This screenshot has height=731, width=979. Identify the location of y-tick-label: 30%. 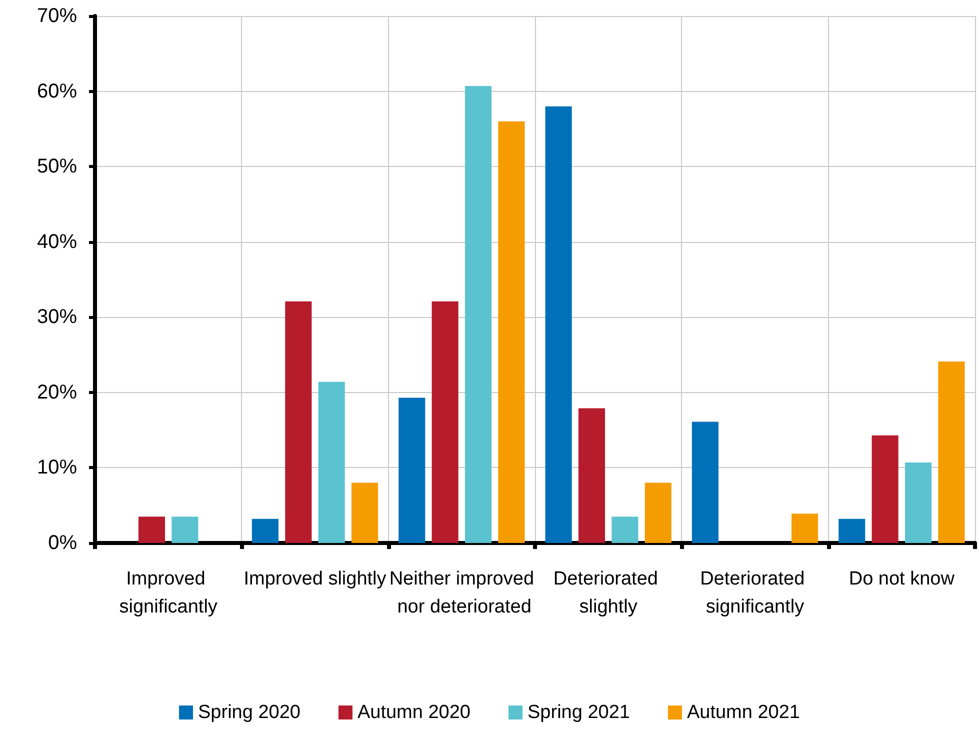
(57, 317).